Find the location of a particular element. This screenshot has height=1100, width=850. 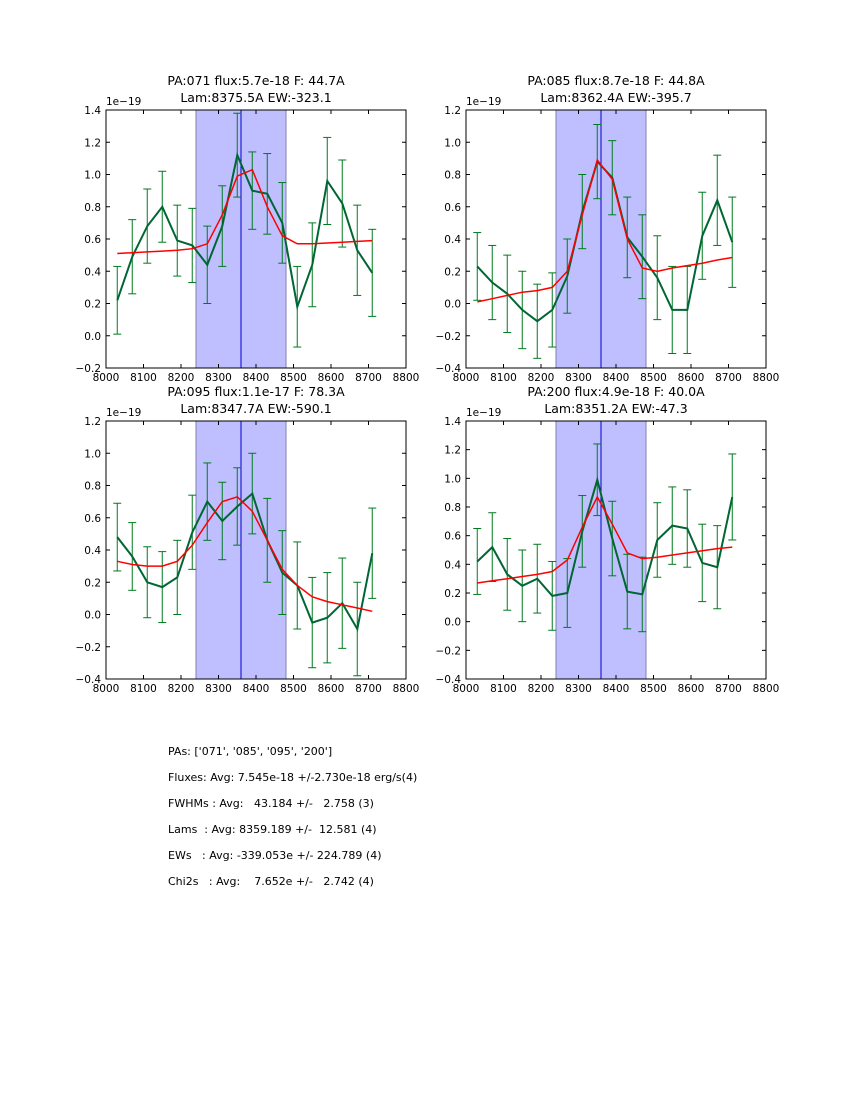

subplot-title-line1: PA:085 flux:8.7e-18 F: 44.8A is located at coordinates (616, 80).